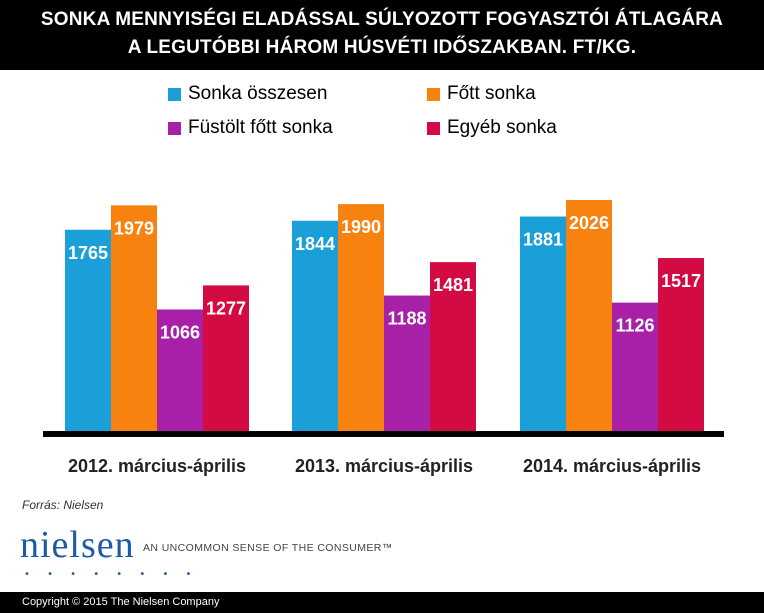  I want to click on legend-swatch-egyeb-sonka, so click(433, 128).